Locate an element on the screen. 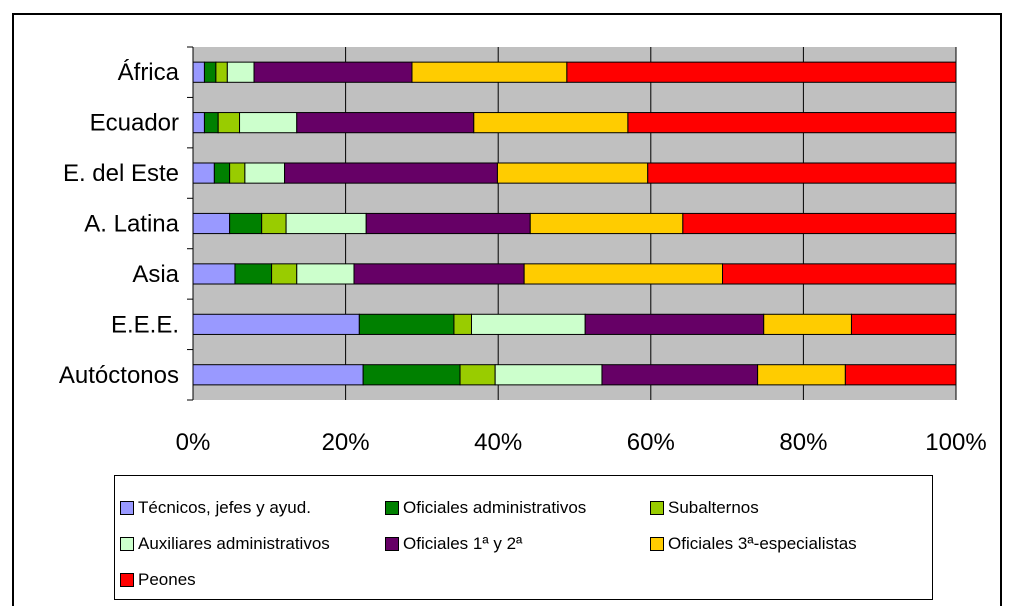  category-label: E. del Este is located at coordinates (121, 173).